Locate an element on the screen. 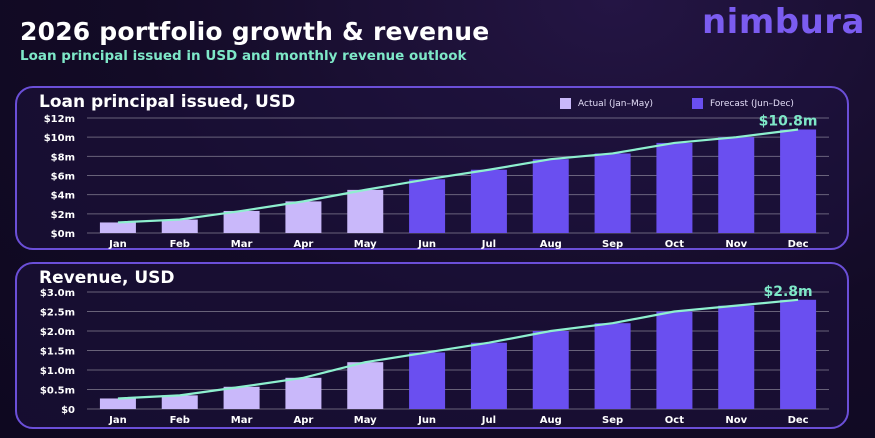 This screenshot has height=438, width=875. loan-y-tick-label: $2m is located at coordinates (63, 215).